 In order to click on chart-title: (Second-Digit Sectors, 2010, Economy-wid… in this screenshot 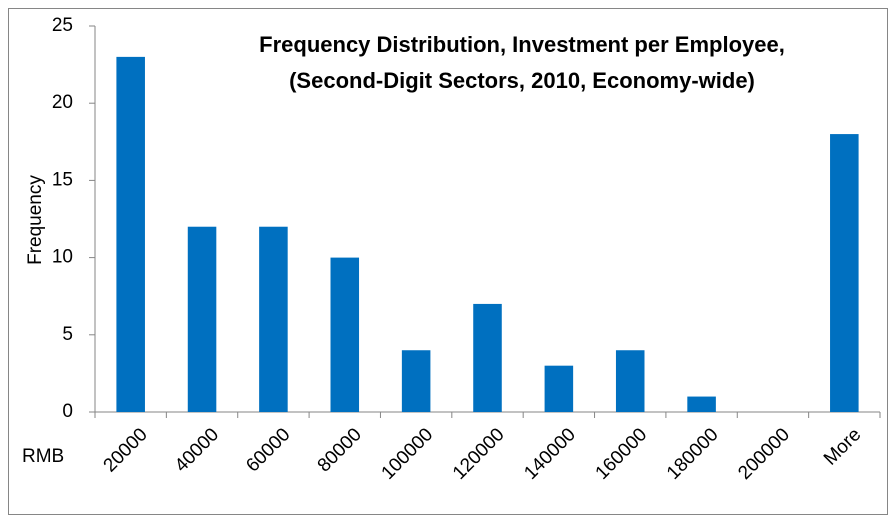, I will do `click(522, 80)`.